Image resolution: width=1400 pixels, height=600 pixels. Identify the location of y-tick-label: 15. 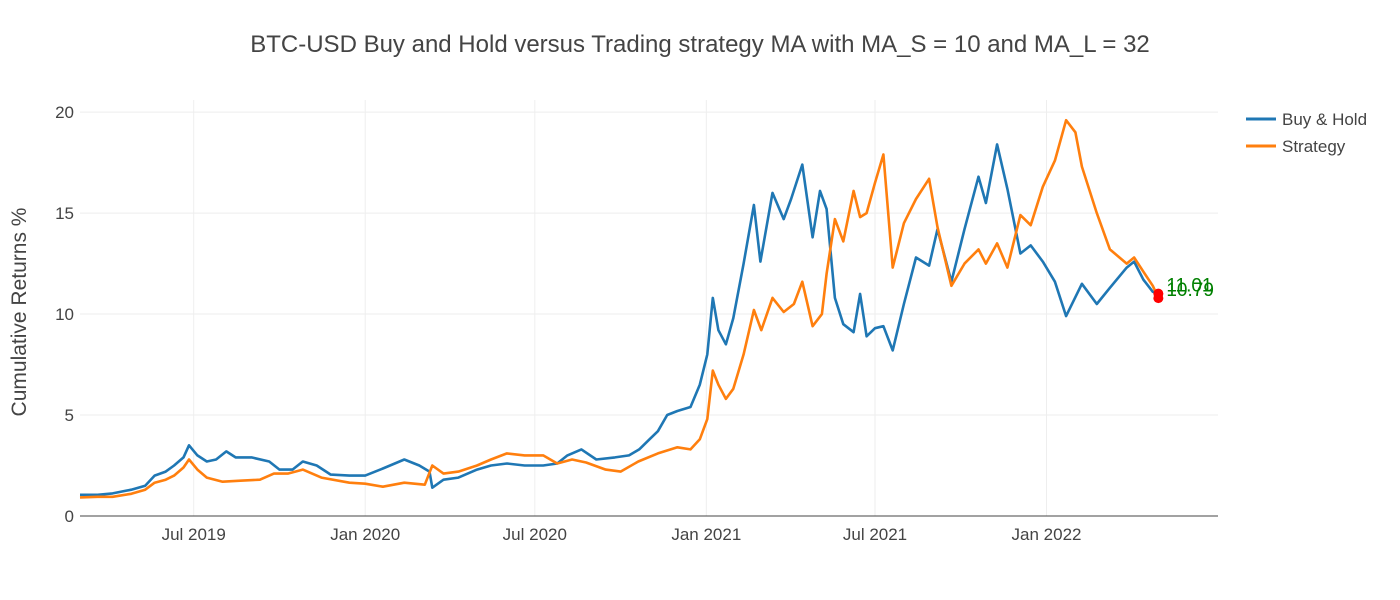
(64, 213).